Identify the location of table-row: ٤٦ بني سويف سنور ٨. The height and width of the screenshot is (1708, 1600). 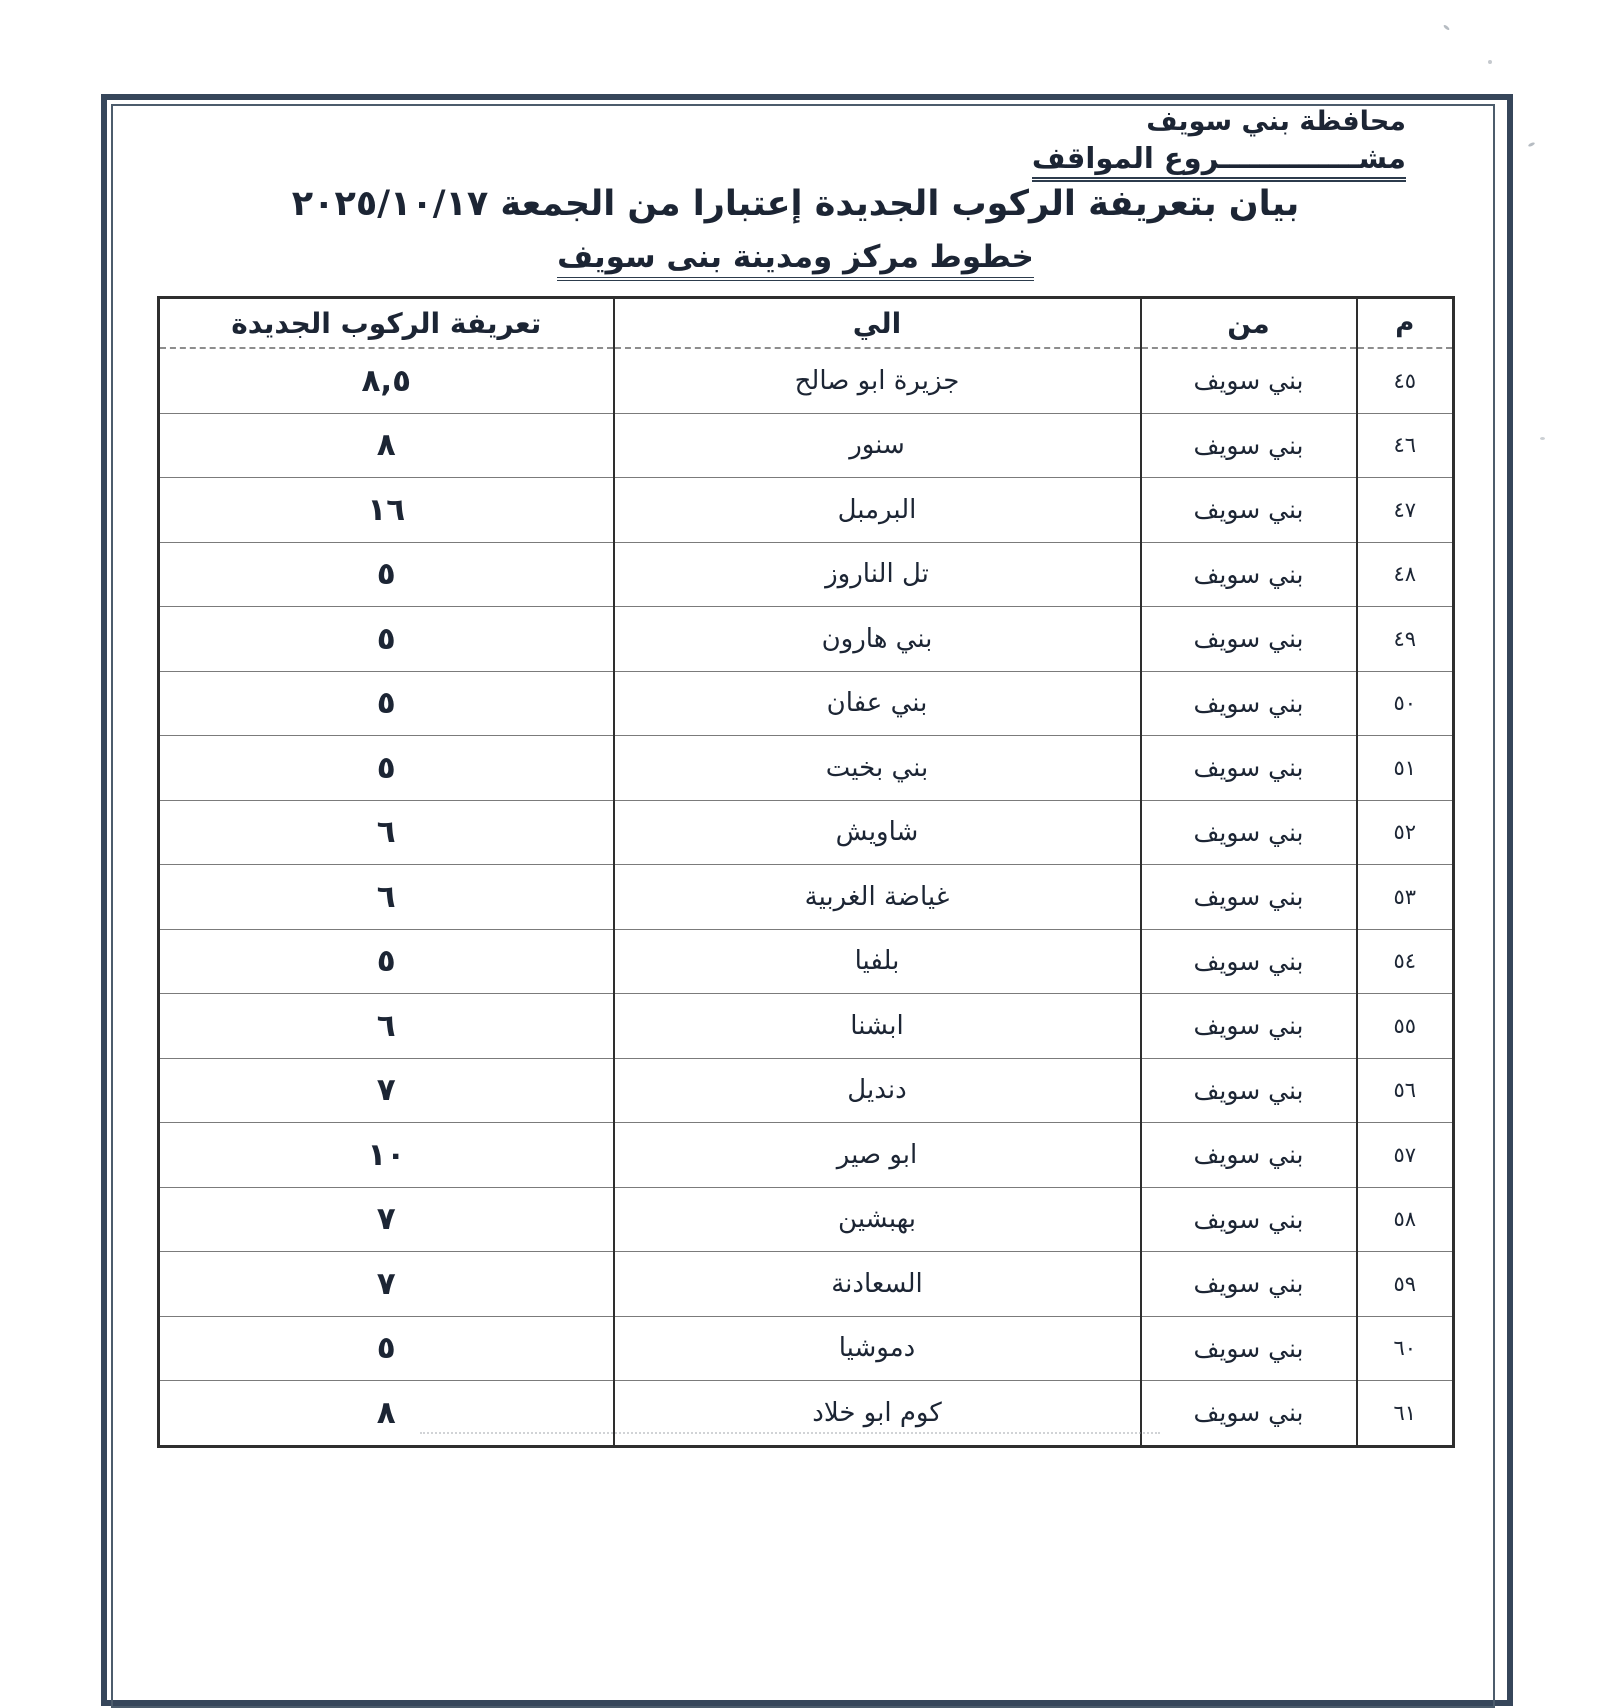
(806, 445).